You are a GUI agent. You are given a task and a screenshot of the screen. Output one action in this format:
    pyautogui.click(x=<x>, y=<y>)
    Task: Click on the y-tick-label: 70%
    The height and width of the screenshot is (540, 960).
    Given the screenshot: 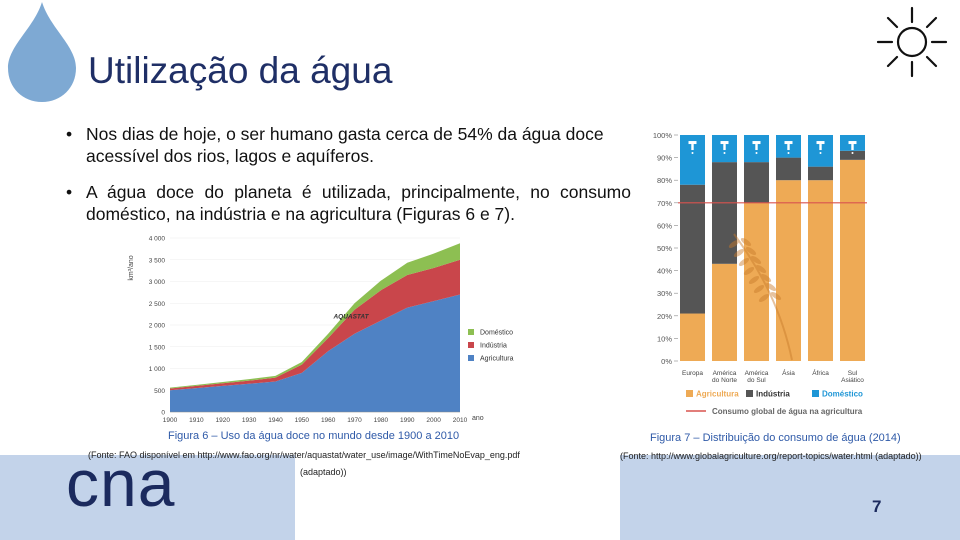 What is the action you would take?
    pyautogui.click(x=664, y=203)
    